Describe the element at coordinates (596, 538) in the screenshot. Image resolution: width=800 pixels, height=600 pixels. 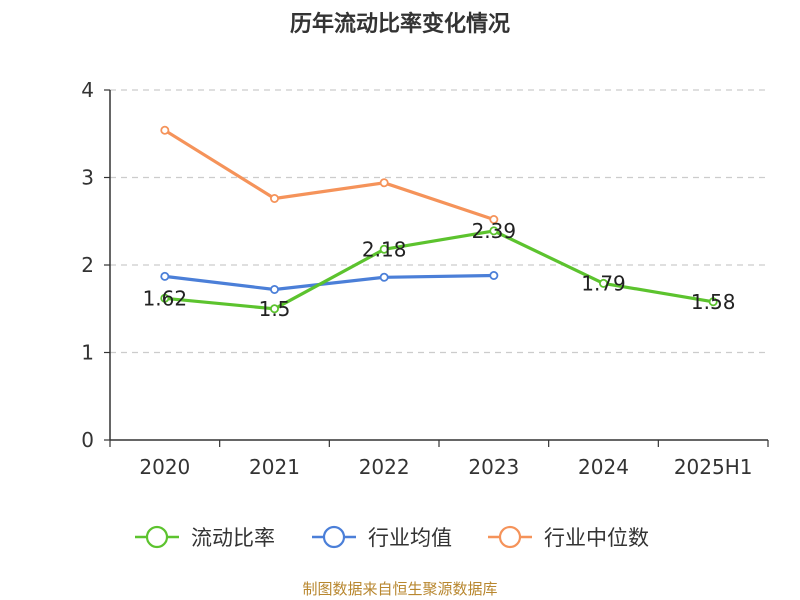
I see `legend-label: 行业中位数` at that location.